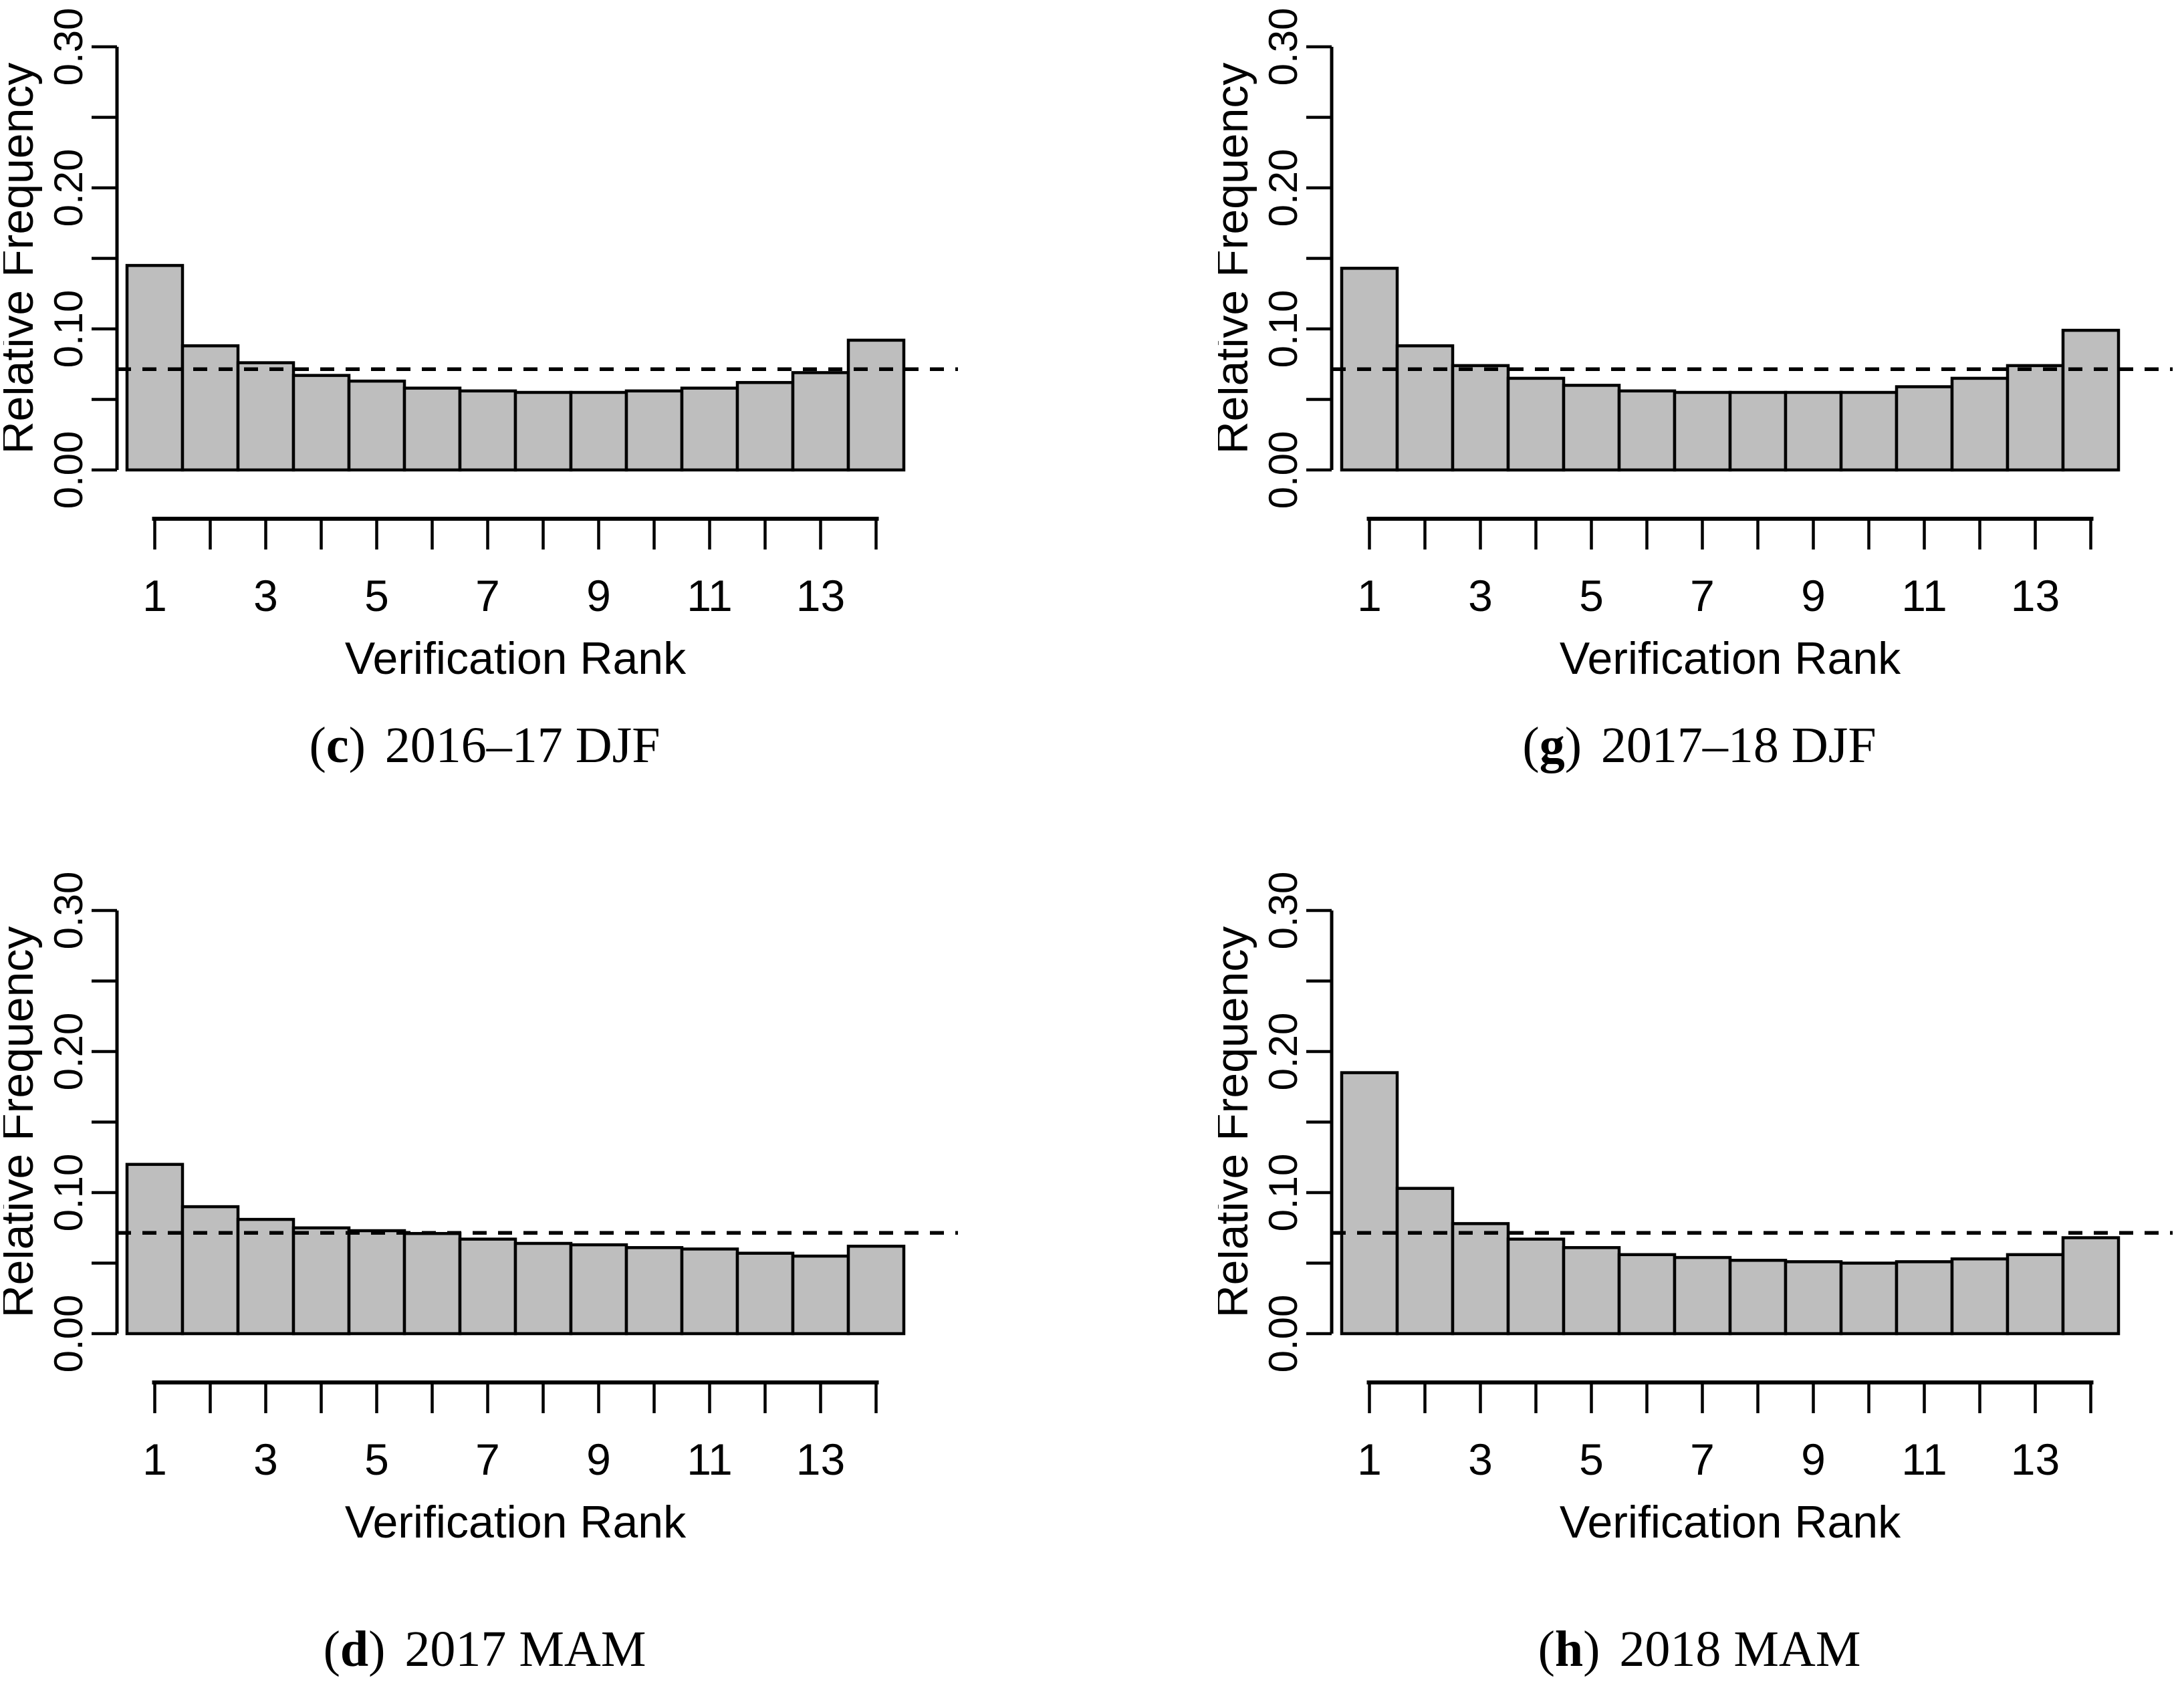 This screenshot has height=1708, width=2176. I want to click on caption-text: 2017–18 DJF, so click(1738, 745).